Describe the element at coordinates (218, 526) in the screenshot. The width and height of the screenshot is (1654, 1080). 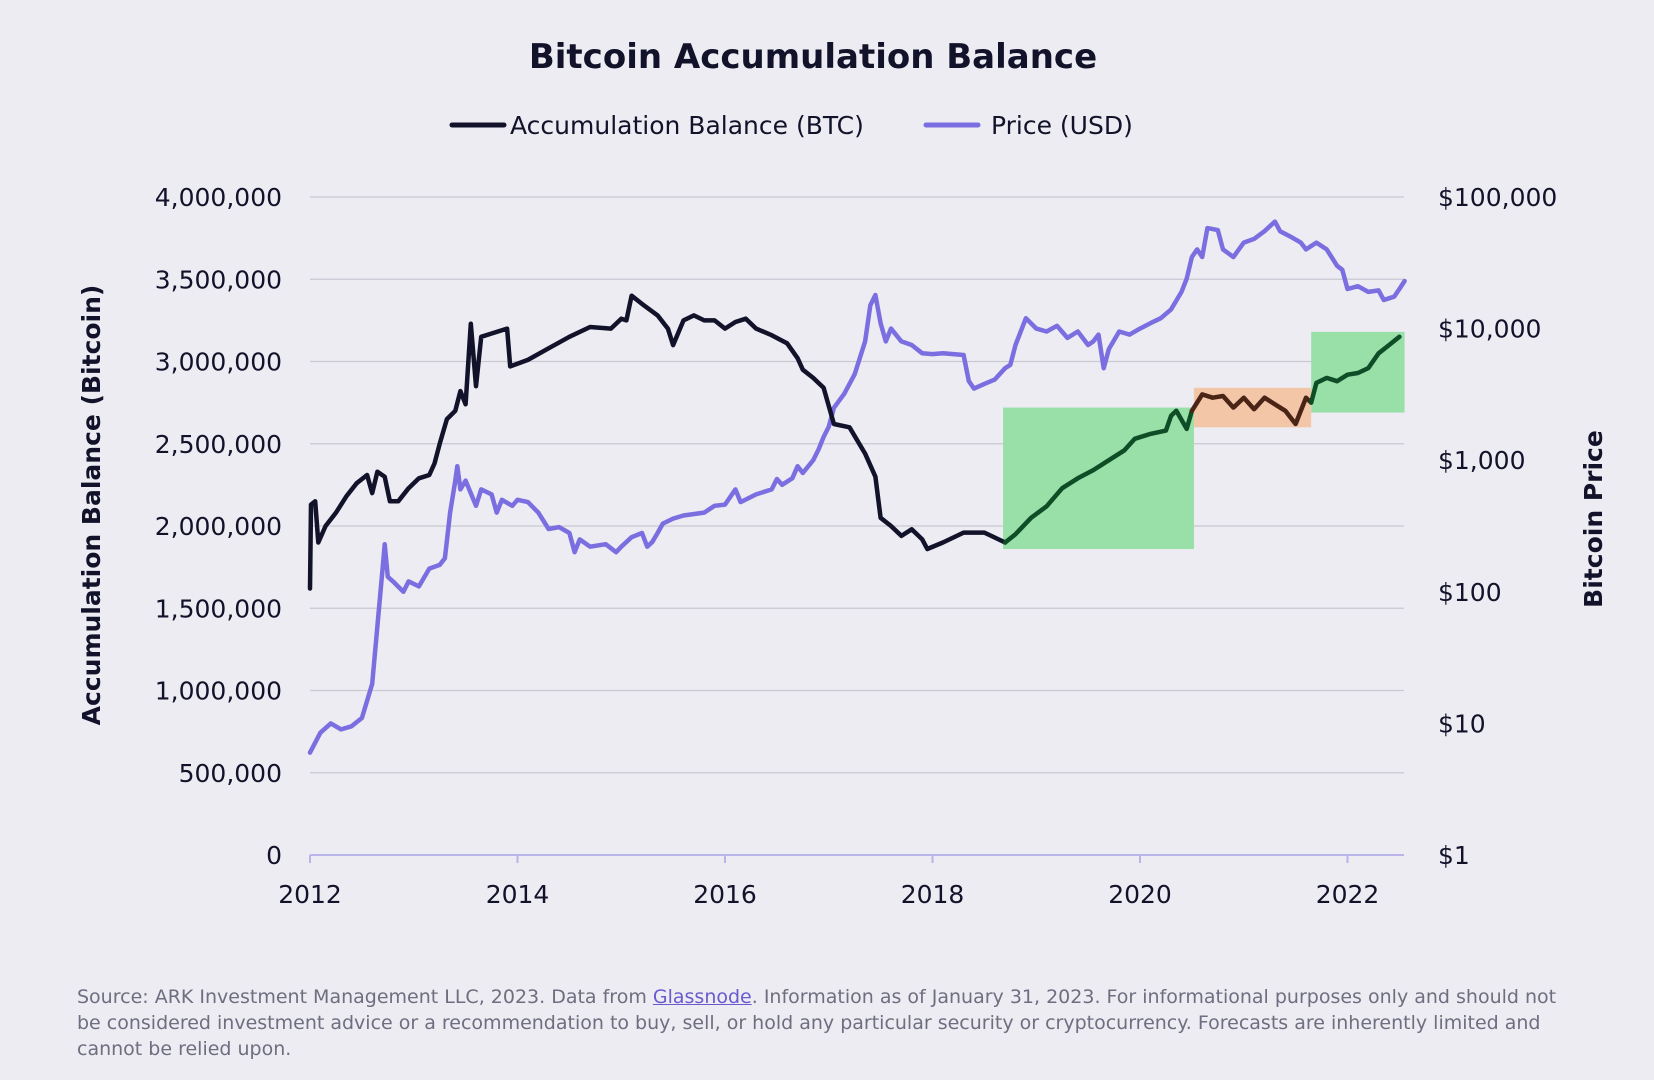
I see `y-left-tick-label: 2,000,000` at that location.